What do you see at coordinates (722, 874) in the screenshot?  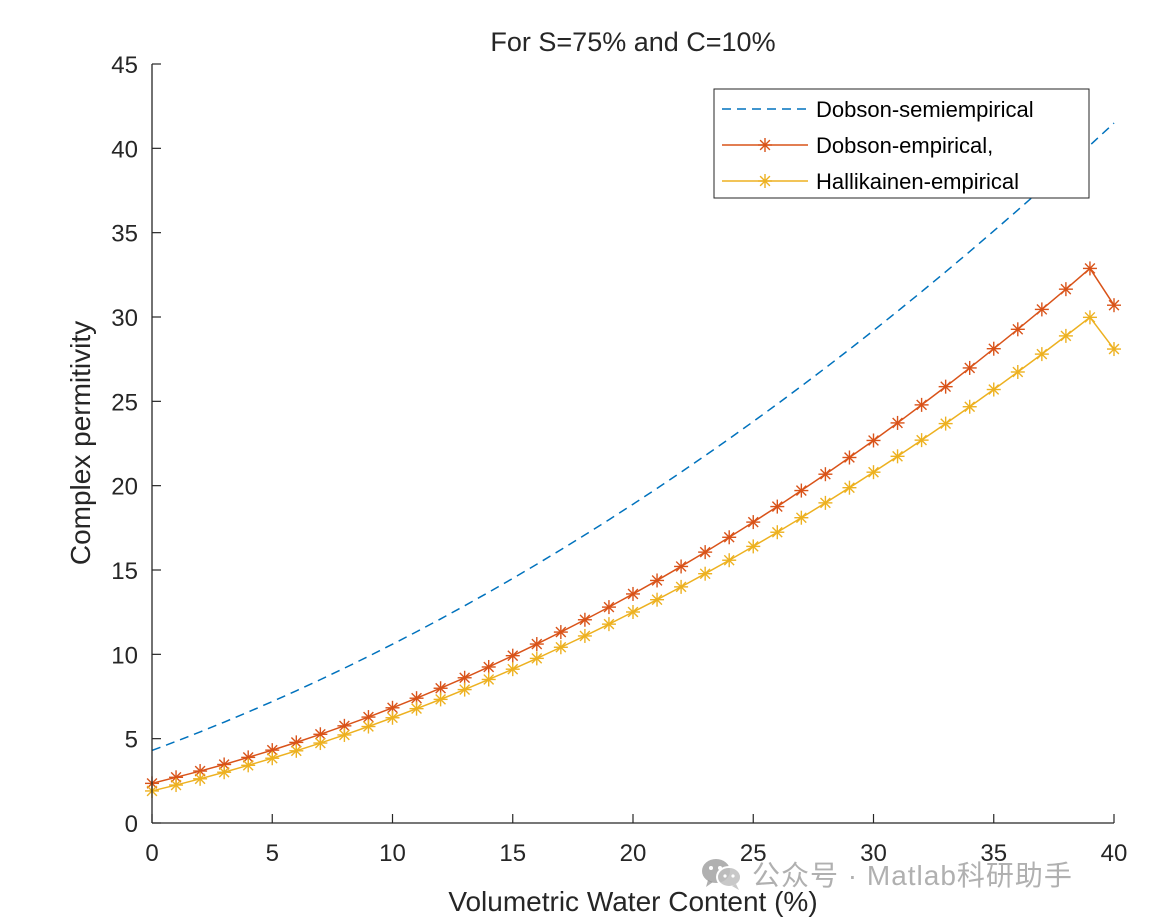 I see `wechat-icon` at bounding box center [722, 874].